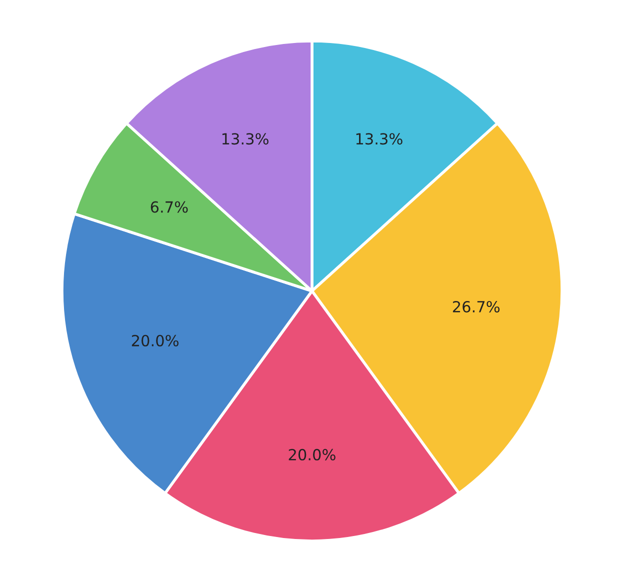 The height and width of the screenshot is (569, 629). Describe the element at coordinates (169, 207) in the screenshot. I see `data-label: 6.7%` at that location.